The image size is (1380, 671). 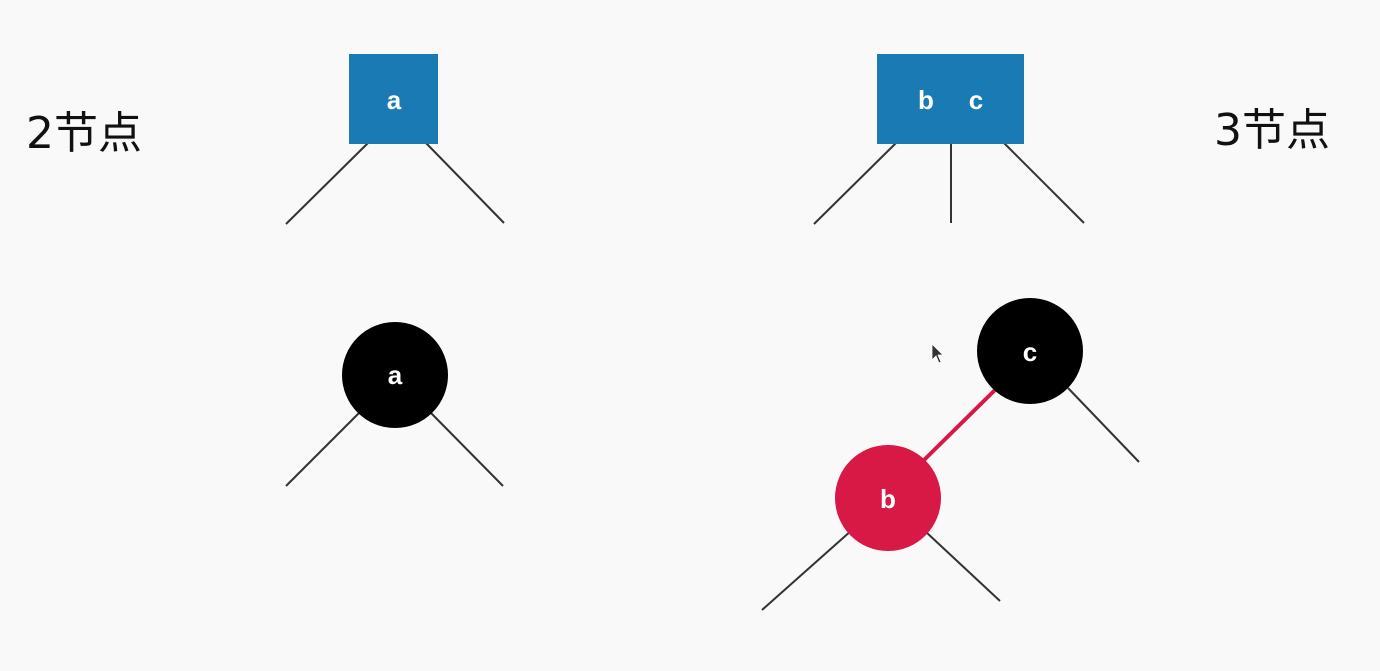 I want to click on three-node-rb-b-right-edge, so click(x=963, y=566).